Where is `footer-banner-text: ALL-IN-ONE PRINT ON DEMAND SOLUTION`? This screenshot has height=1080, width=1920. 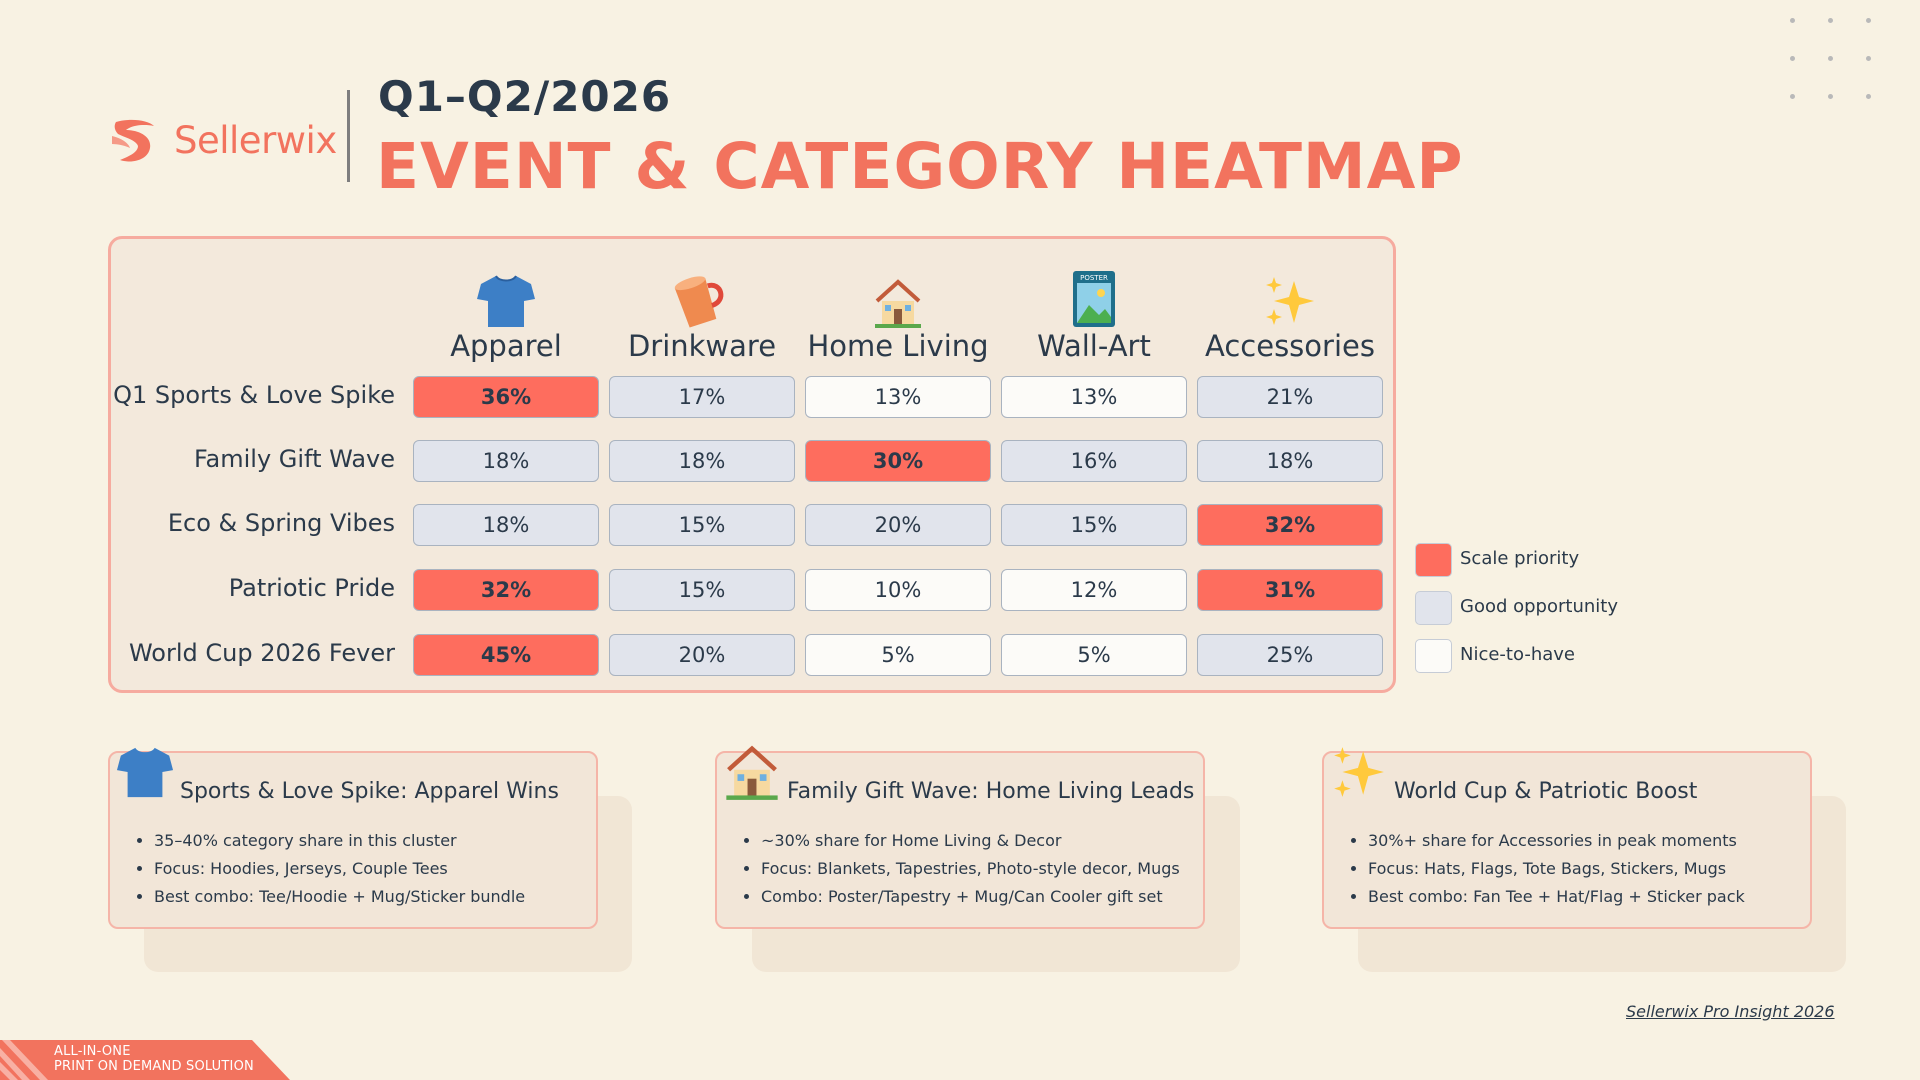 footer-banner-text: ALL-IN-ONE PRINT ON DEMAND SOLUTION is located at coordinates (154, 1059).